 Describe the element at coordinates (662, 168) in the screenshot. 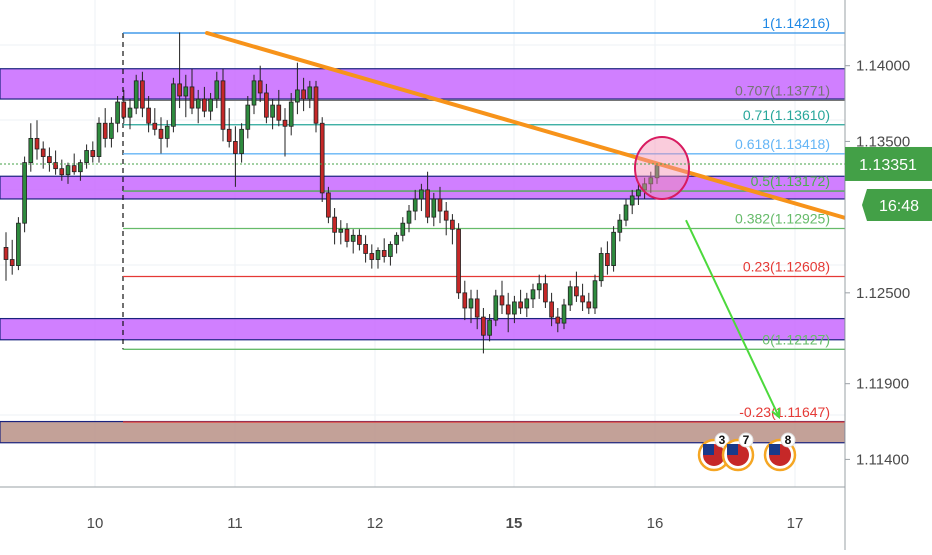

I see `highlight-ellipse` at that location.